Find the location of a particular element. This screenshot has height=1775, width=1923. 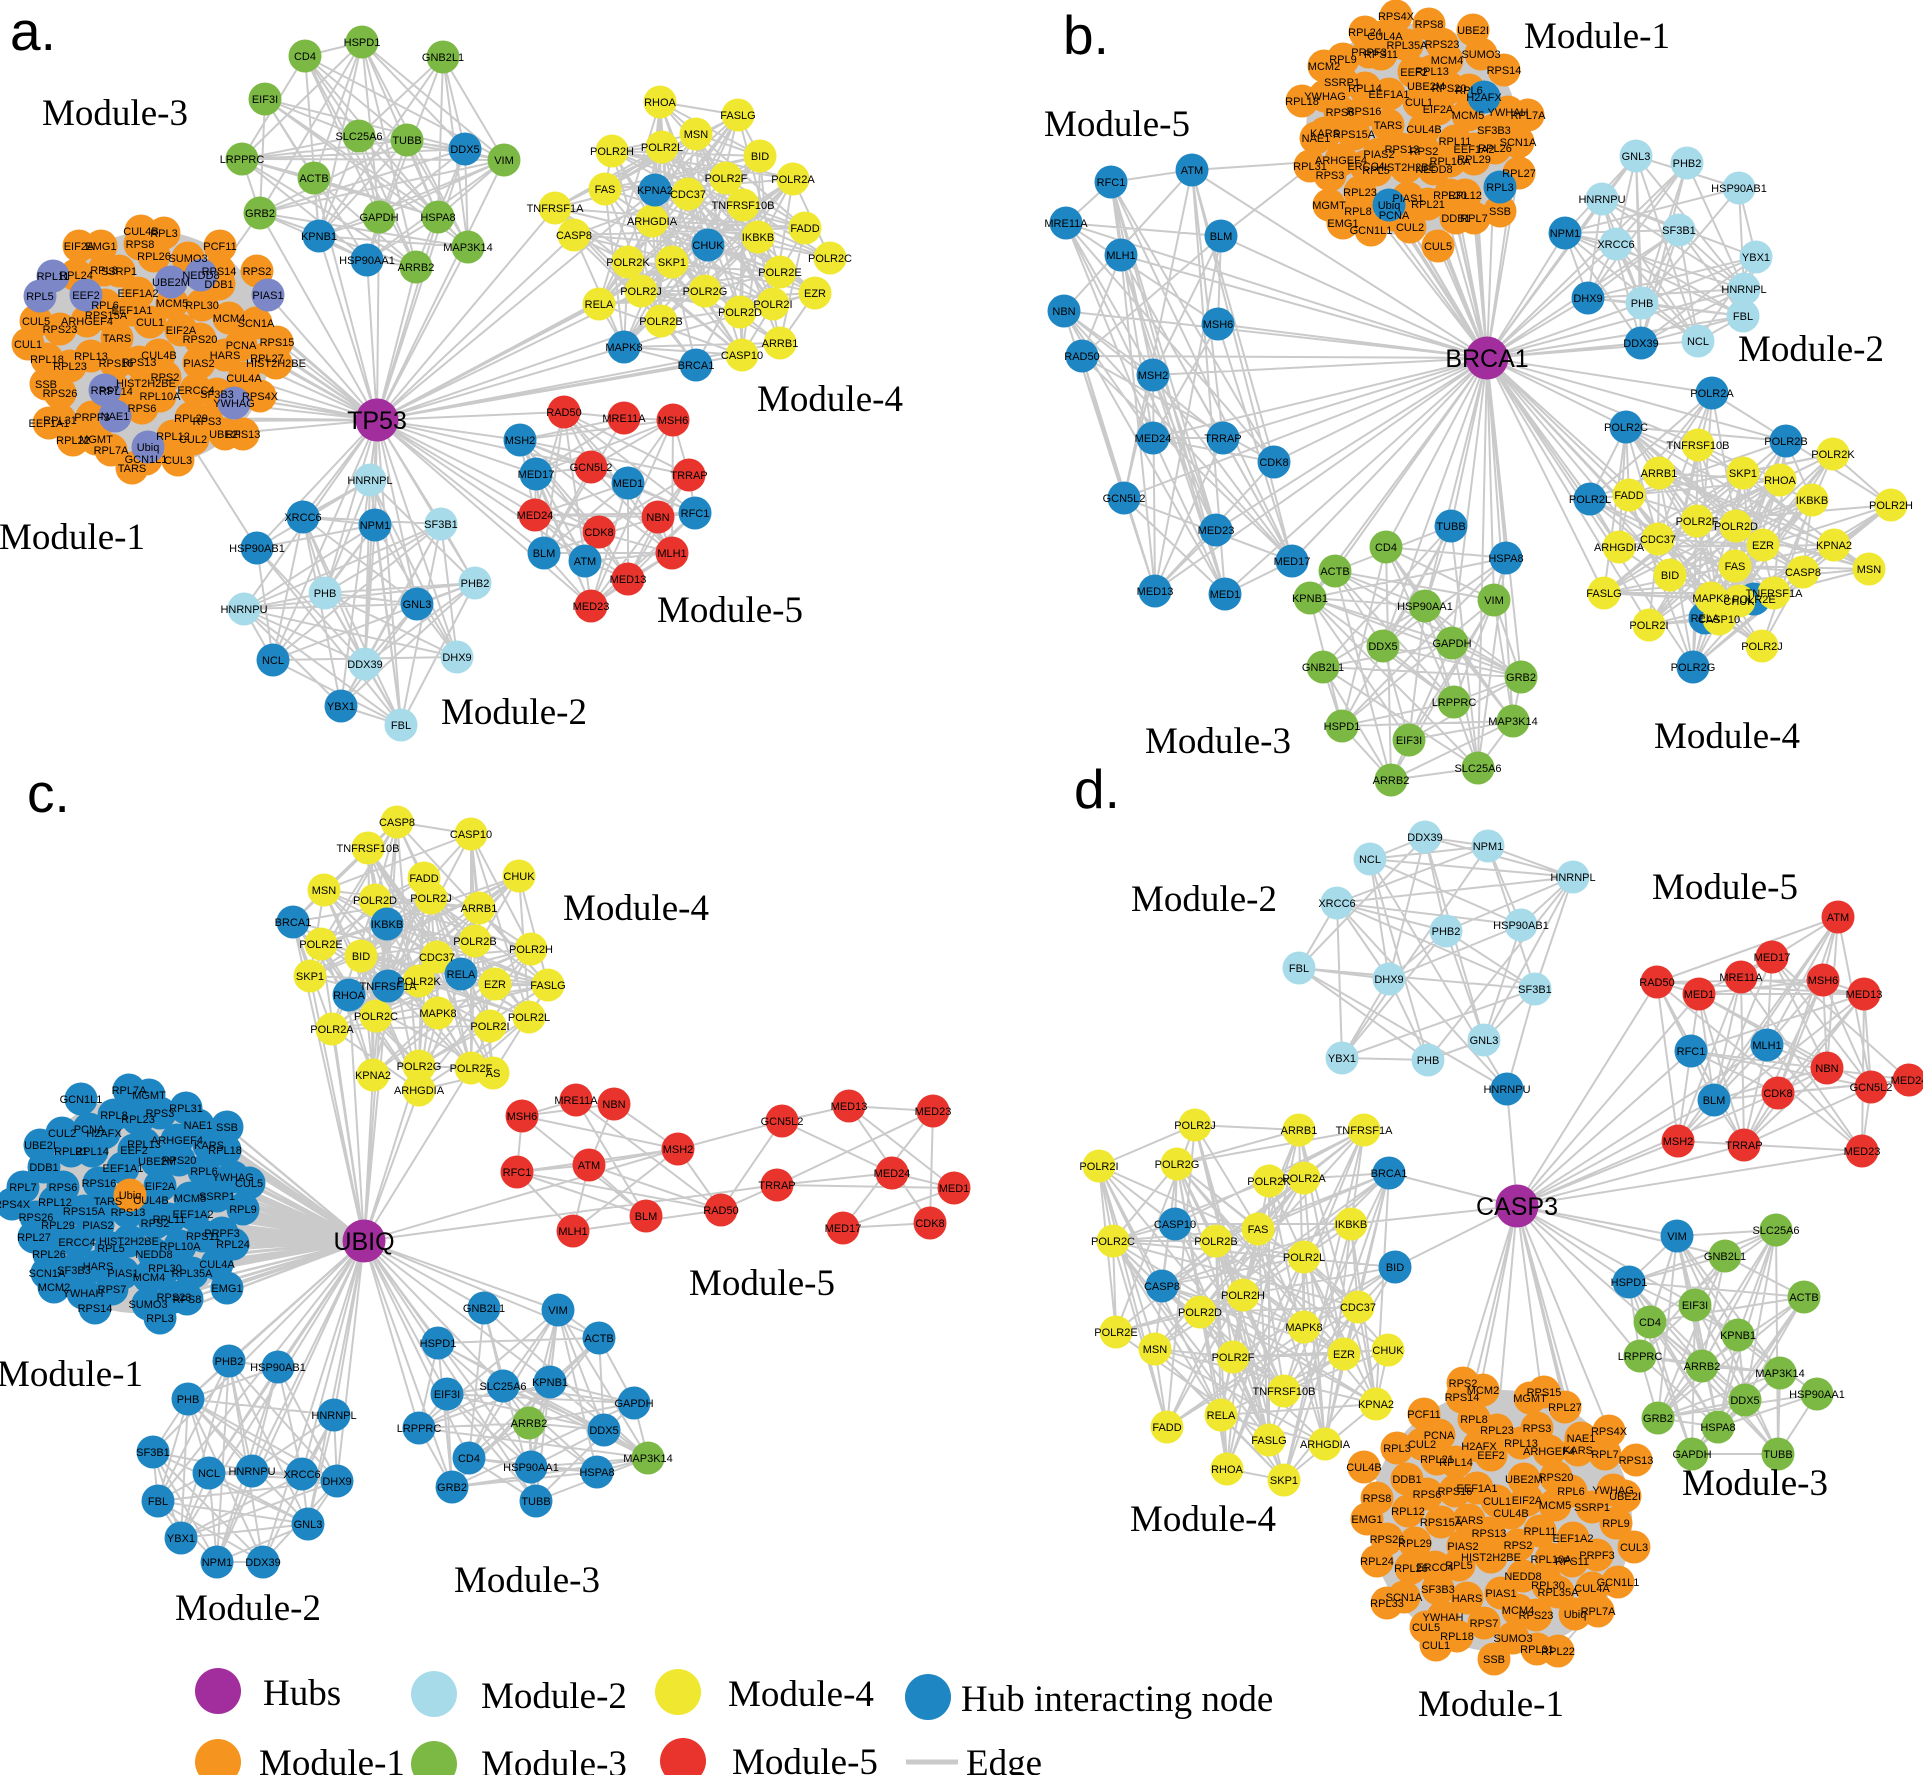

svg-text: HSP90AA1 is located at coordinates (1425, 607).